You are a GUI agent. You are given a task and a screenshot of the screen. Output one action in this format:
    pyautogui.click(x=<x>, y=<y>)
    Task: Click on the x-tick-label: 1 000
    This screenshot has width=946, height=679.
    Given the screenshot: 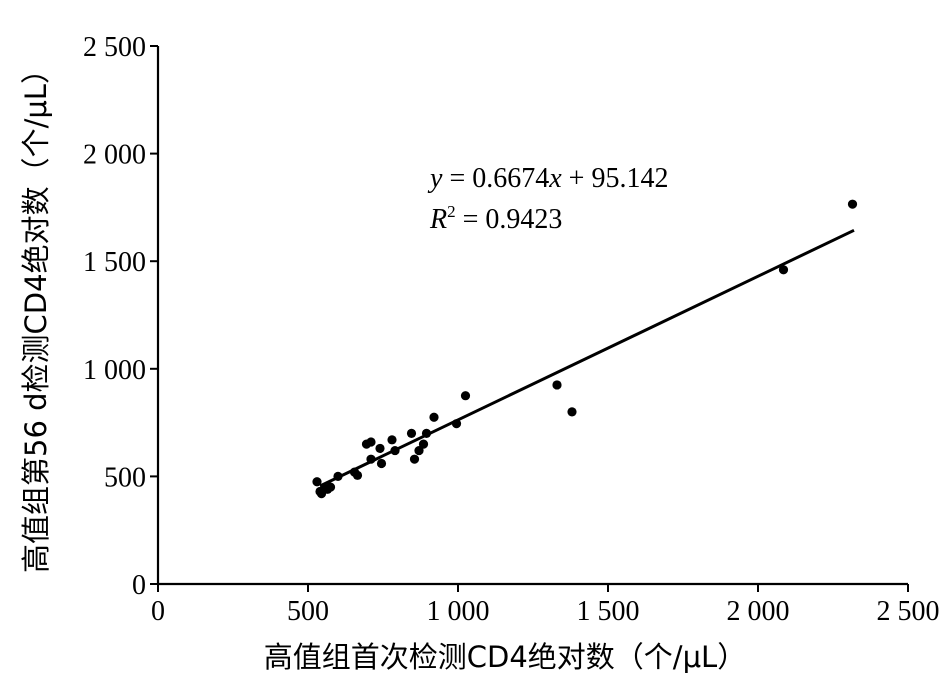 What is the action you would take?
    pyautogui.click(x=458, y=611)
    